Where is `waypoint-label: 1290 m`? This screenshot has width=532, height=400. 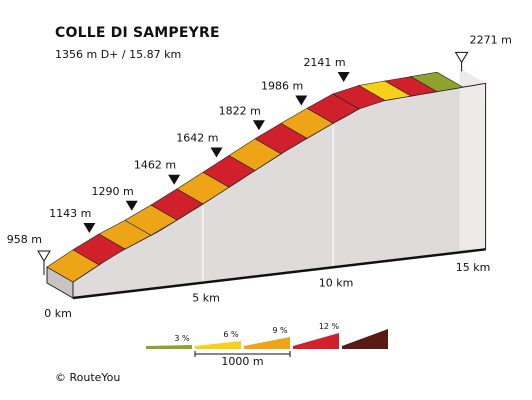 waypoint-label: 1290 m is located at coordinates (113, 191).